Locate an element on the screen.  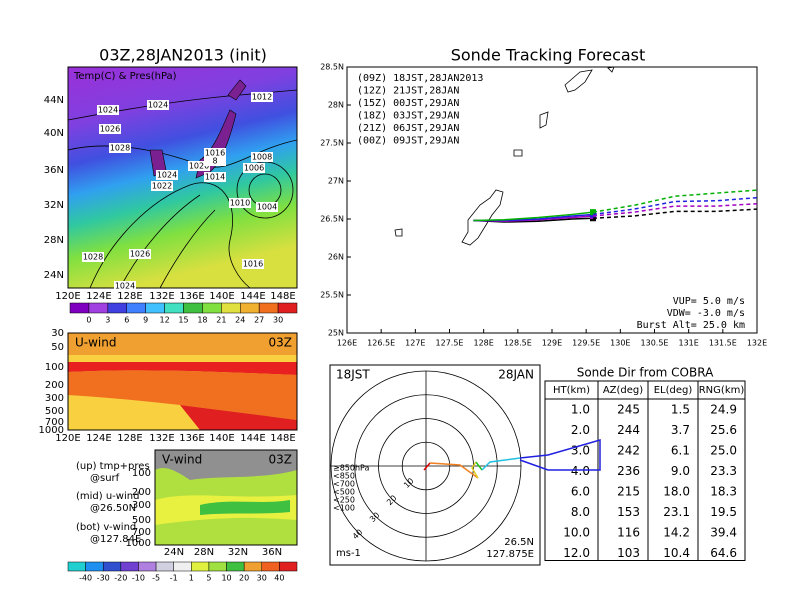
table-cell: 6.1 is located at coordinates (680, 451).